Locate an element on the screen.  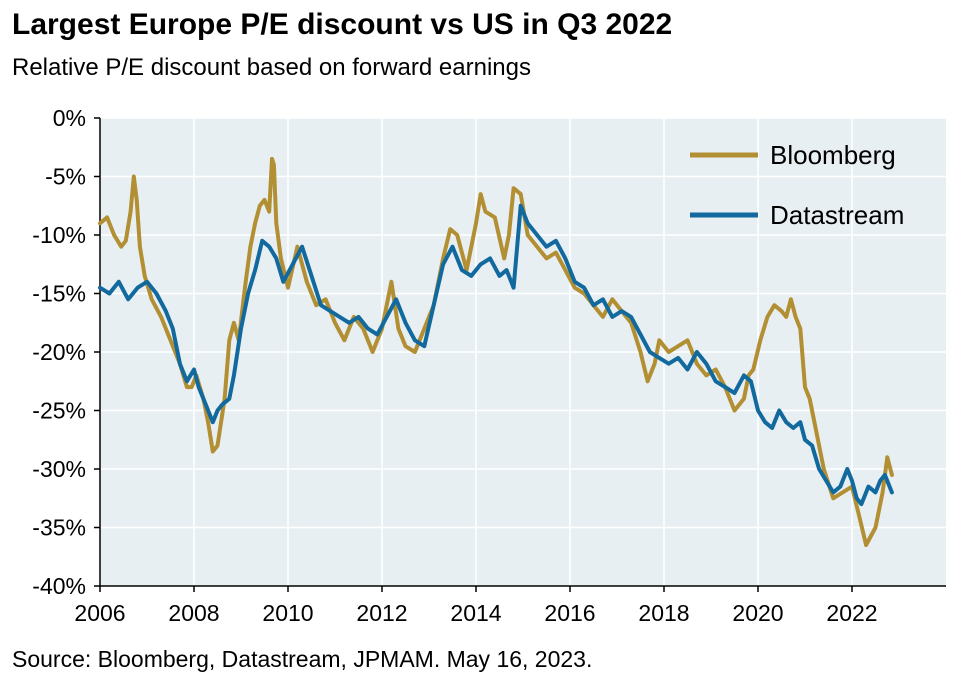
x-tick-label: 2010 is located at coordinates (287, 613).